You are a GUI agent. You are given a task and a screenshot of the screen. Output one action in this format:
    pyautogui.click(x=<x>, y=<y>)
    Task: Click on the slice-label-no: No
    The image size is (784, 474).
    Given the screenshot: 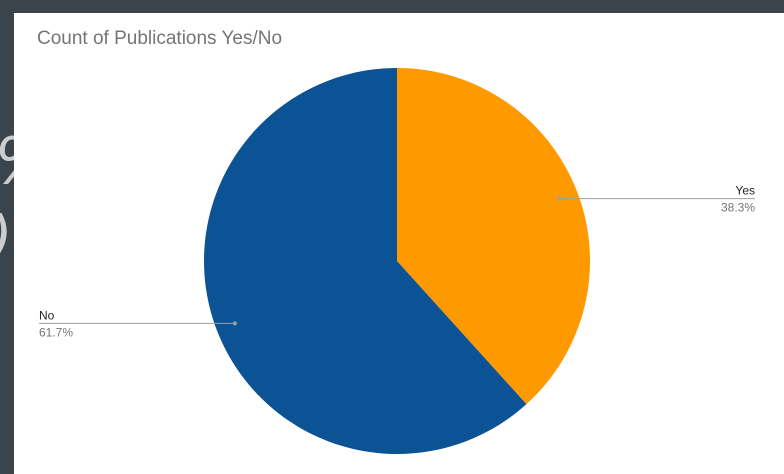 What is the action you would take?
    pyautogui.click(x=47, y=315)
    